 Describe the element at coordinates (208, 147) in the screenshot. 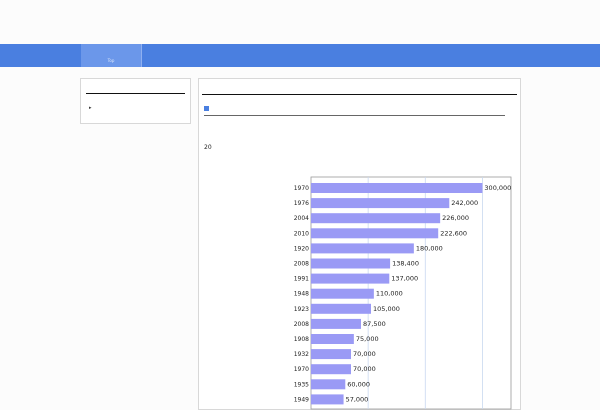

I see `ranking-subheading: 20` at that location.